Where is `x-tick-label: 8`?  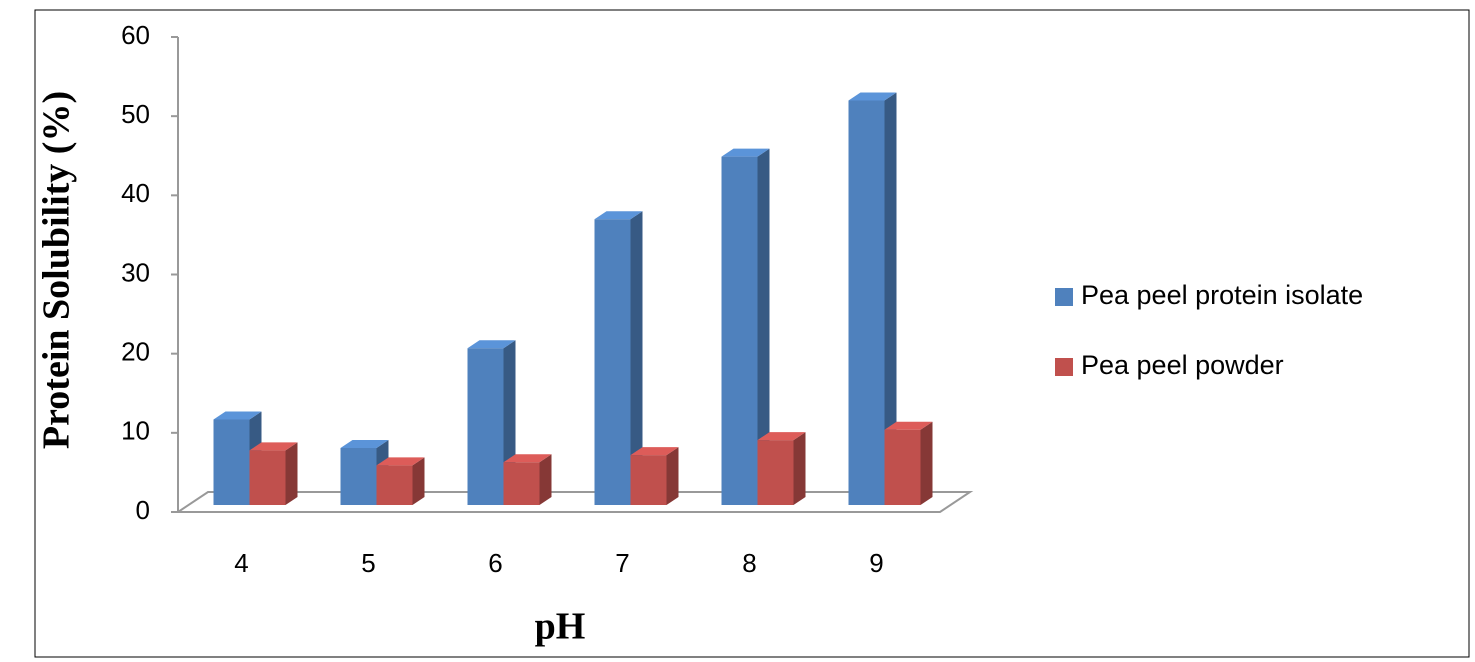
x-tick-label: 8 is located at coordinates (749, 563).